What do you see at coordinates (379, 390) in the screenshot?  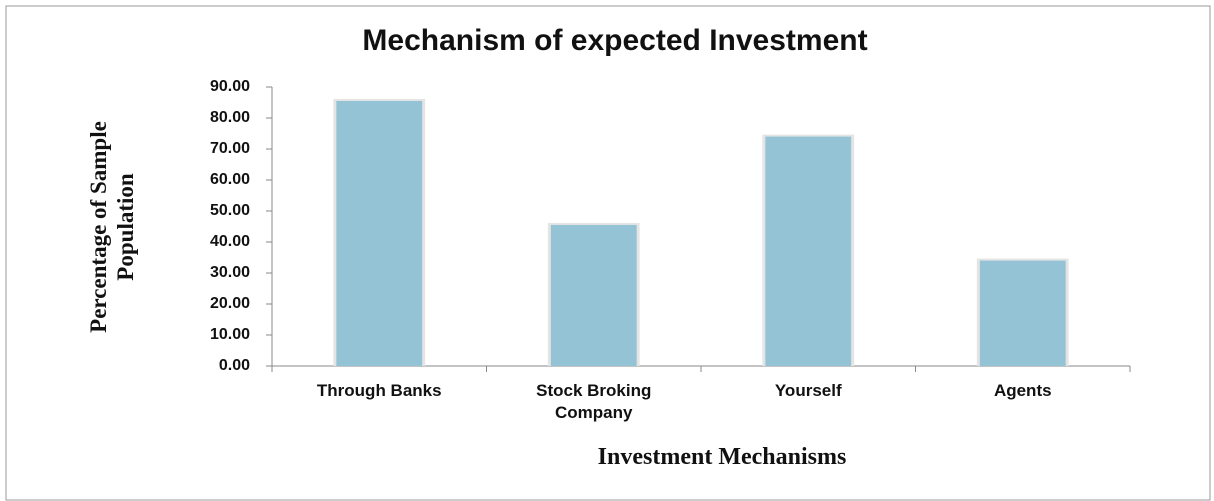 I see `x-tick-label: Through Banks` at bounding box center [379, 390].